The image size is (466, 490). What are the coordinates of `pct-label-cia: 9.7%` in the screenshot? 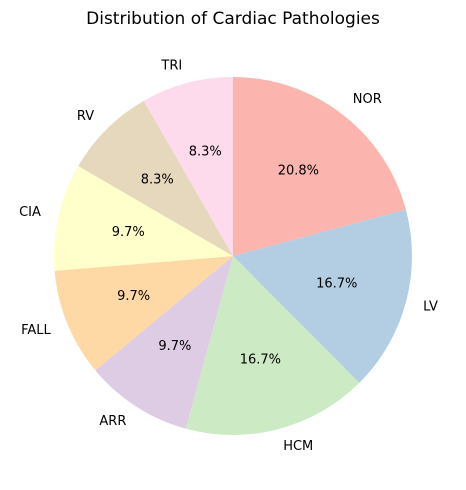 It's located at (128, 232).